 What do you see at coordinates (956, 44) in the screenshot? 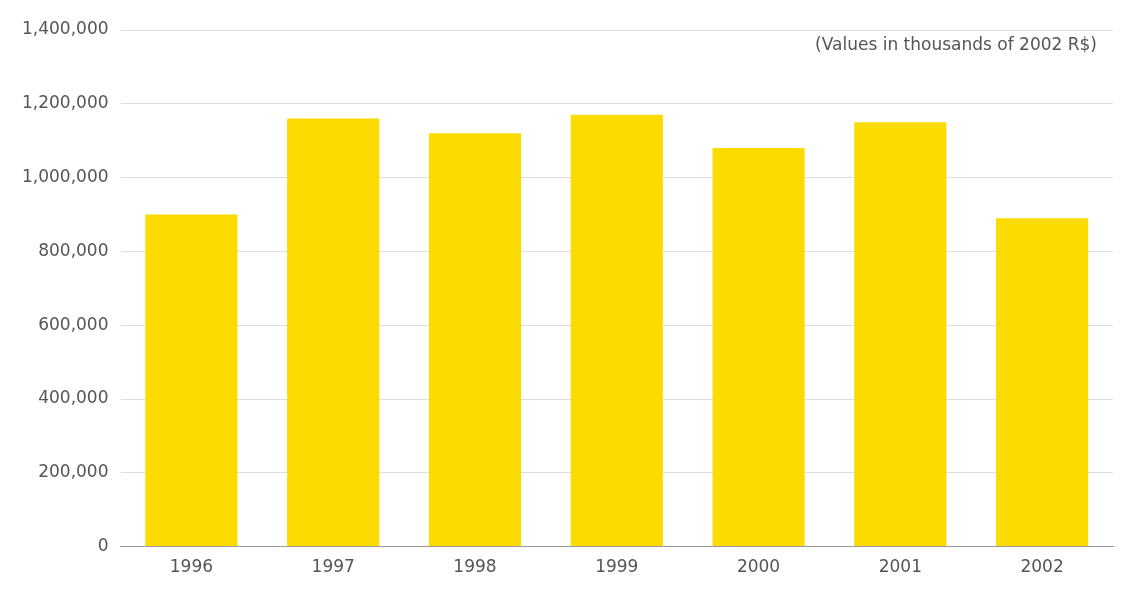
I see `annotation: (Values in thousands of 2002 R$)` at bounding box center [956, 44].